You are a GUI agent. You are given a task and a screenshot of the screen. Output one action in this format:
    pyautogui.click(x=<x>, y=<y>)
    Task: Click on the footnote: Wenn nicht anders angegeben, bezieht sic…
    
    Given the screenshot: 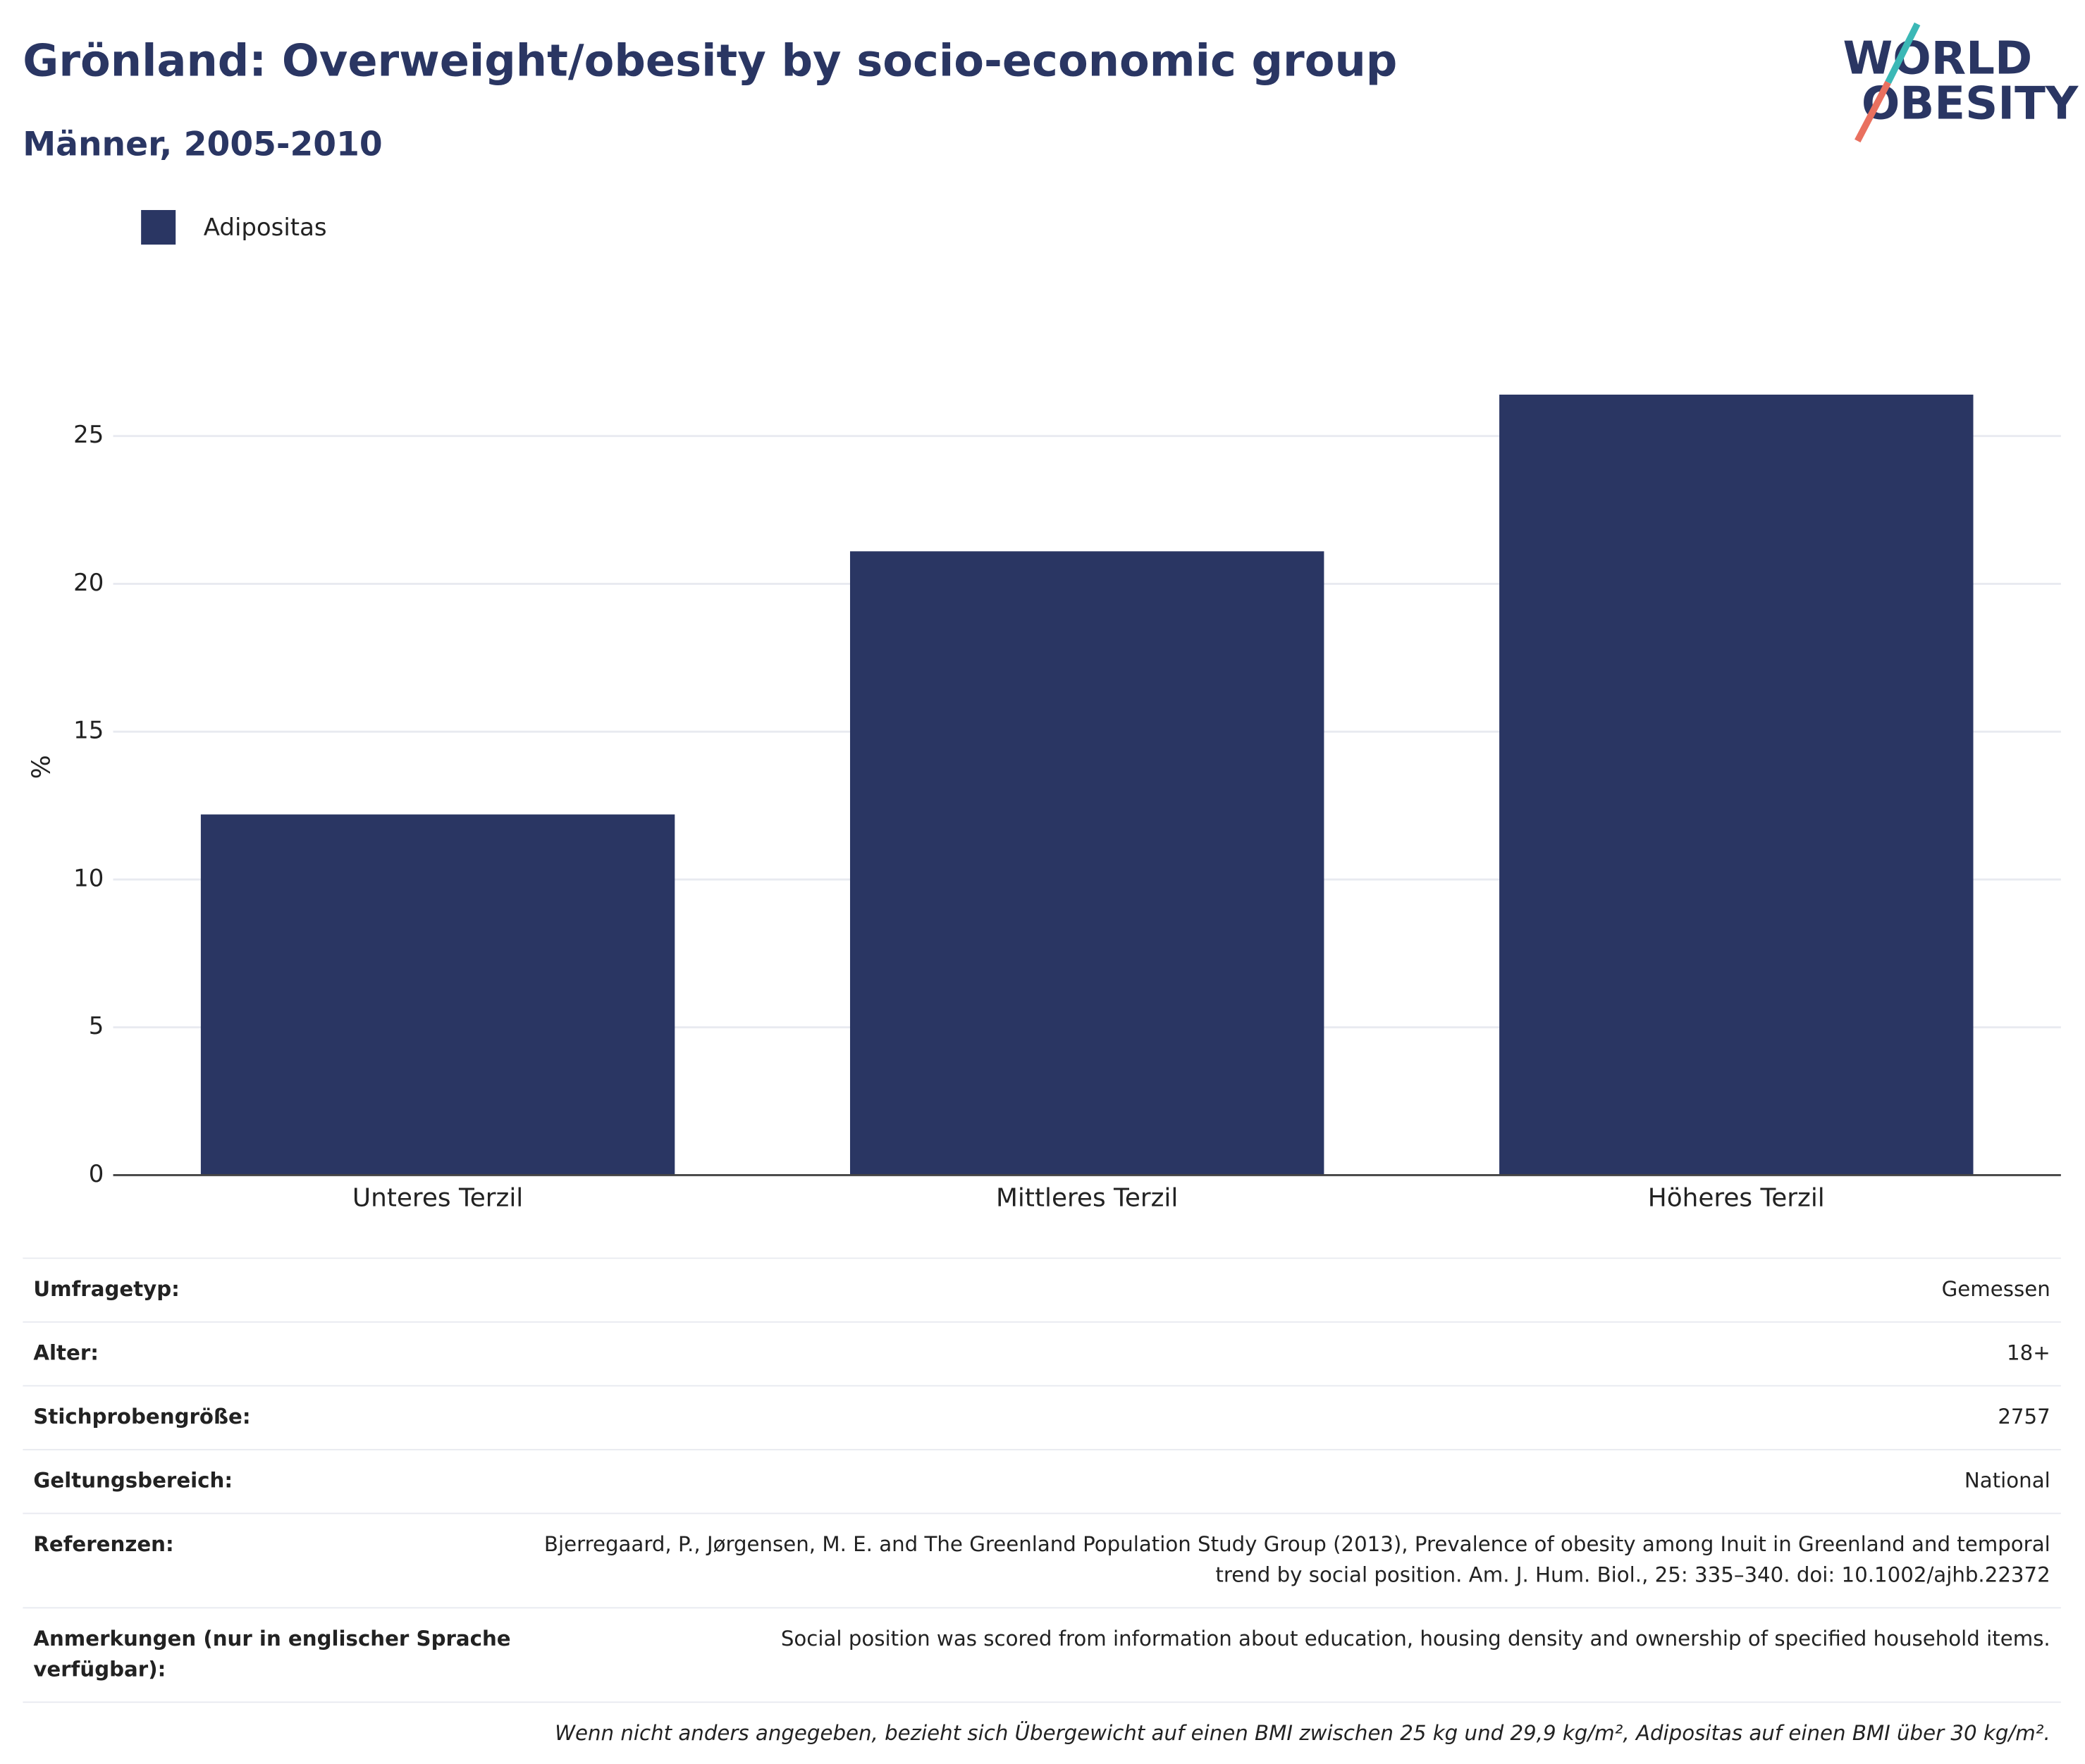 What is the action you would take?
    pyautogui.click(x=1042, y=1732)
    